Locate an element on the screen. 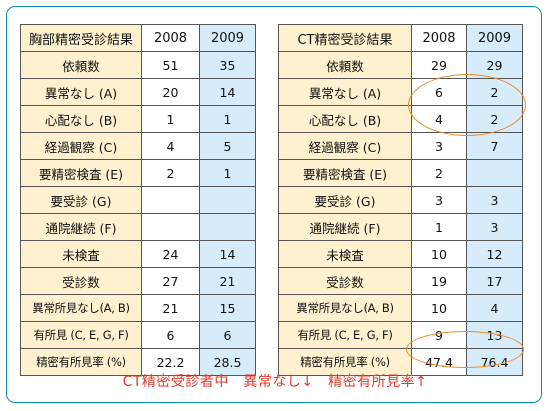 The width and height of the screenshot is (550, 411). cell-value-2009: 6 is located at coordinates (227, 335).